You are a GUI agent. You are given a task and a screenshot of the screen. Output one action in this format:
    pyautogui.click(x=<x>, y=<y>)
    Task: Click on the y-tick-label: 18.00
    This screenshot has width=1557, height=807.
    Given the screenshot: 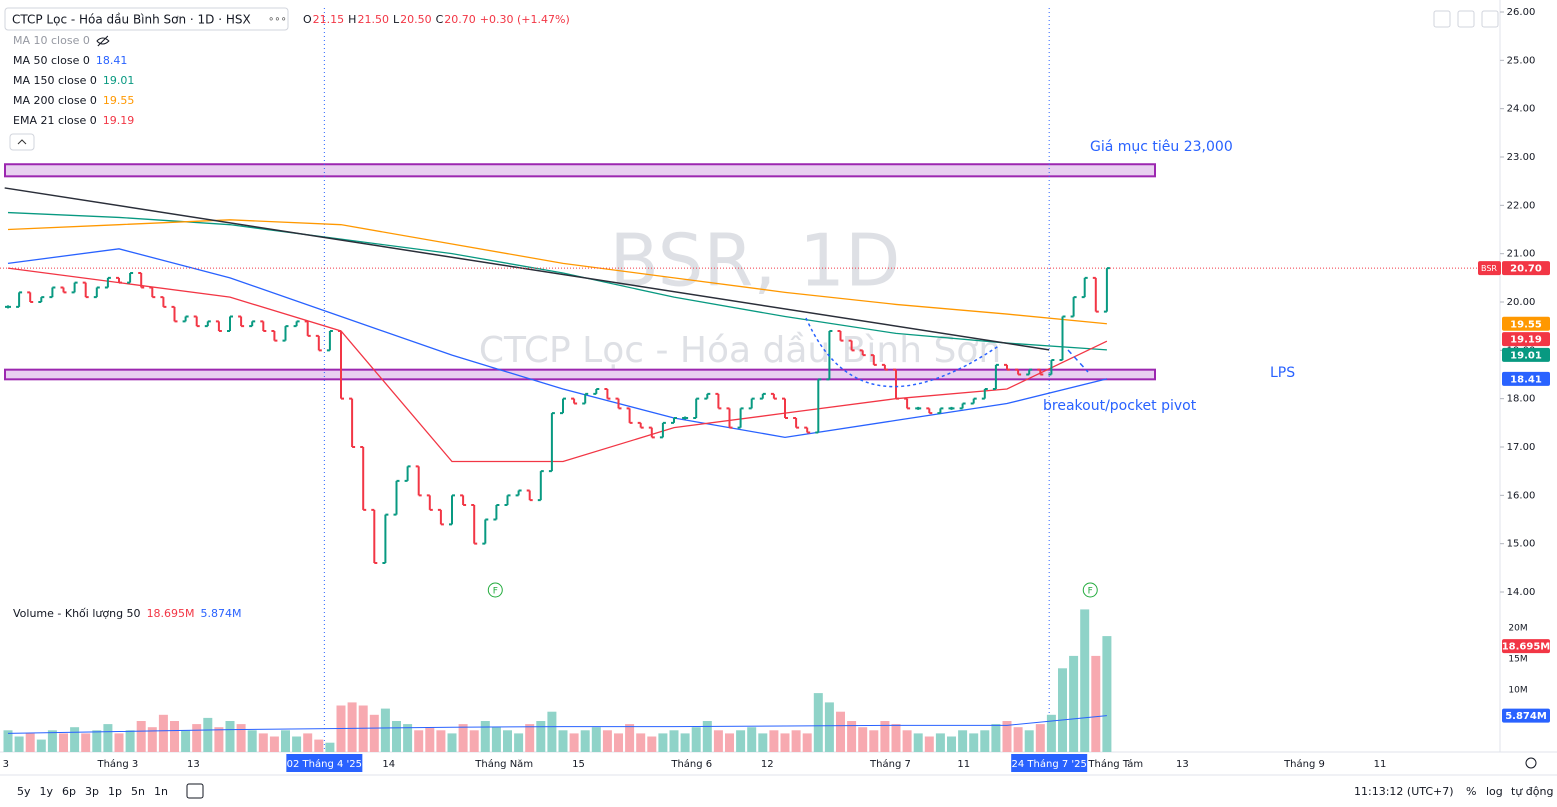 What is the action you would take?
    pyautogui.click(x=1521, y=399)
    